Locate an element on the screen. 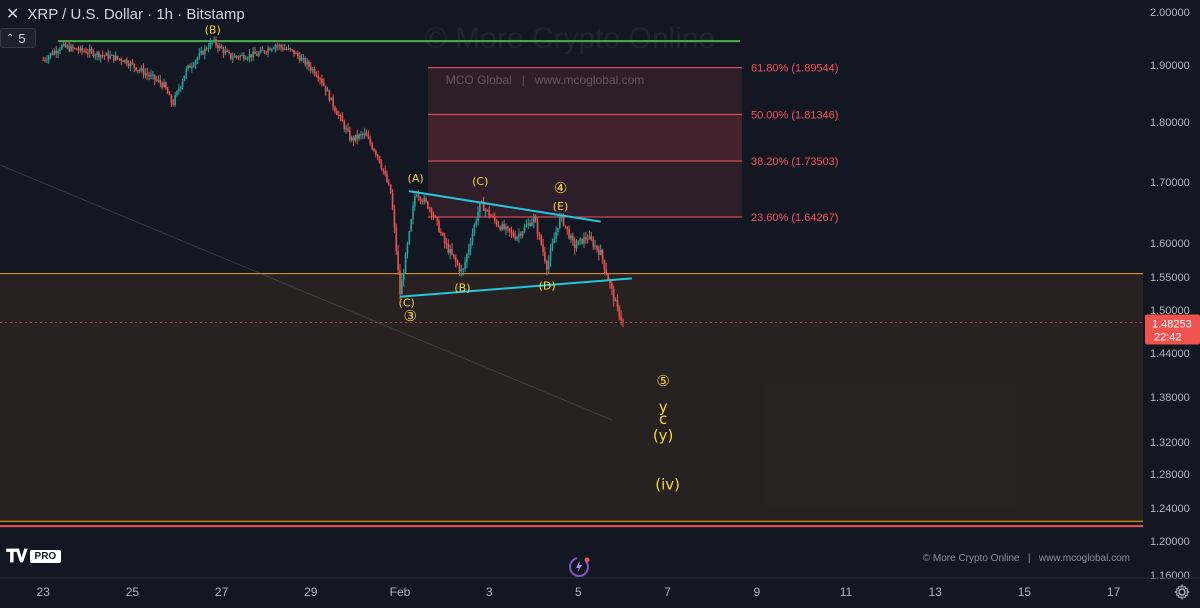 The image size is (1200, 608). chevron-up-icon: ⌃ is located at coordinates (10, 38).